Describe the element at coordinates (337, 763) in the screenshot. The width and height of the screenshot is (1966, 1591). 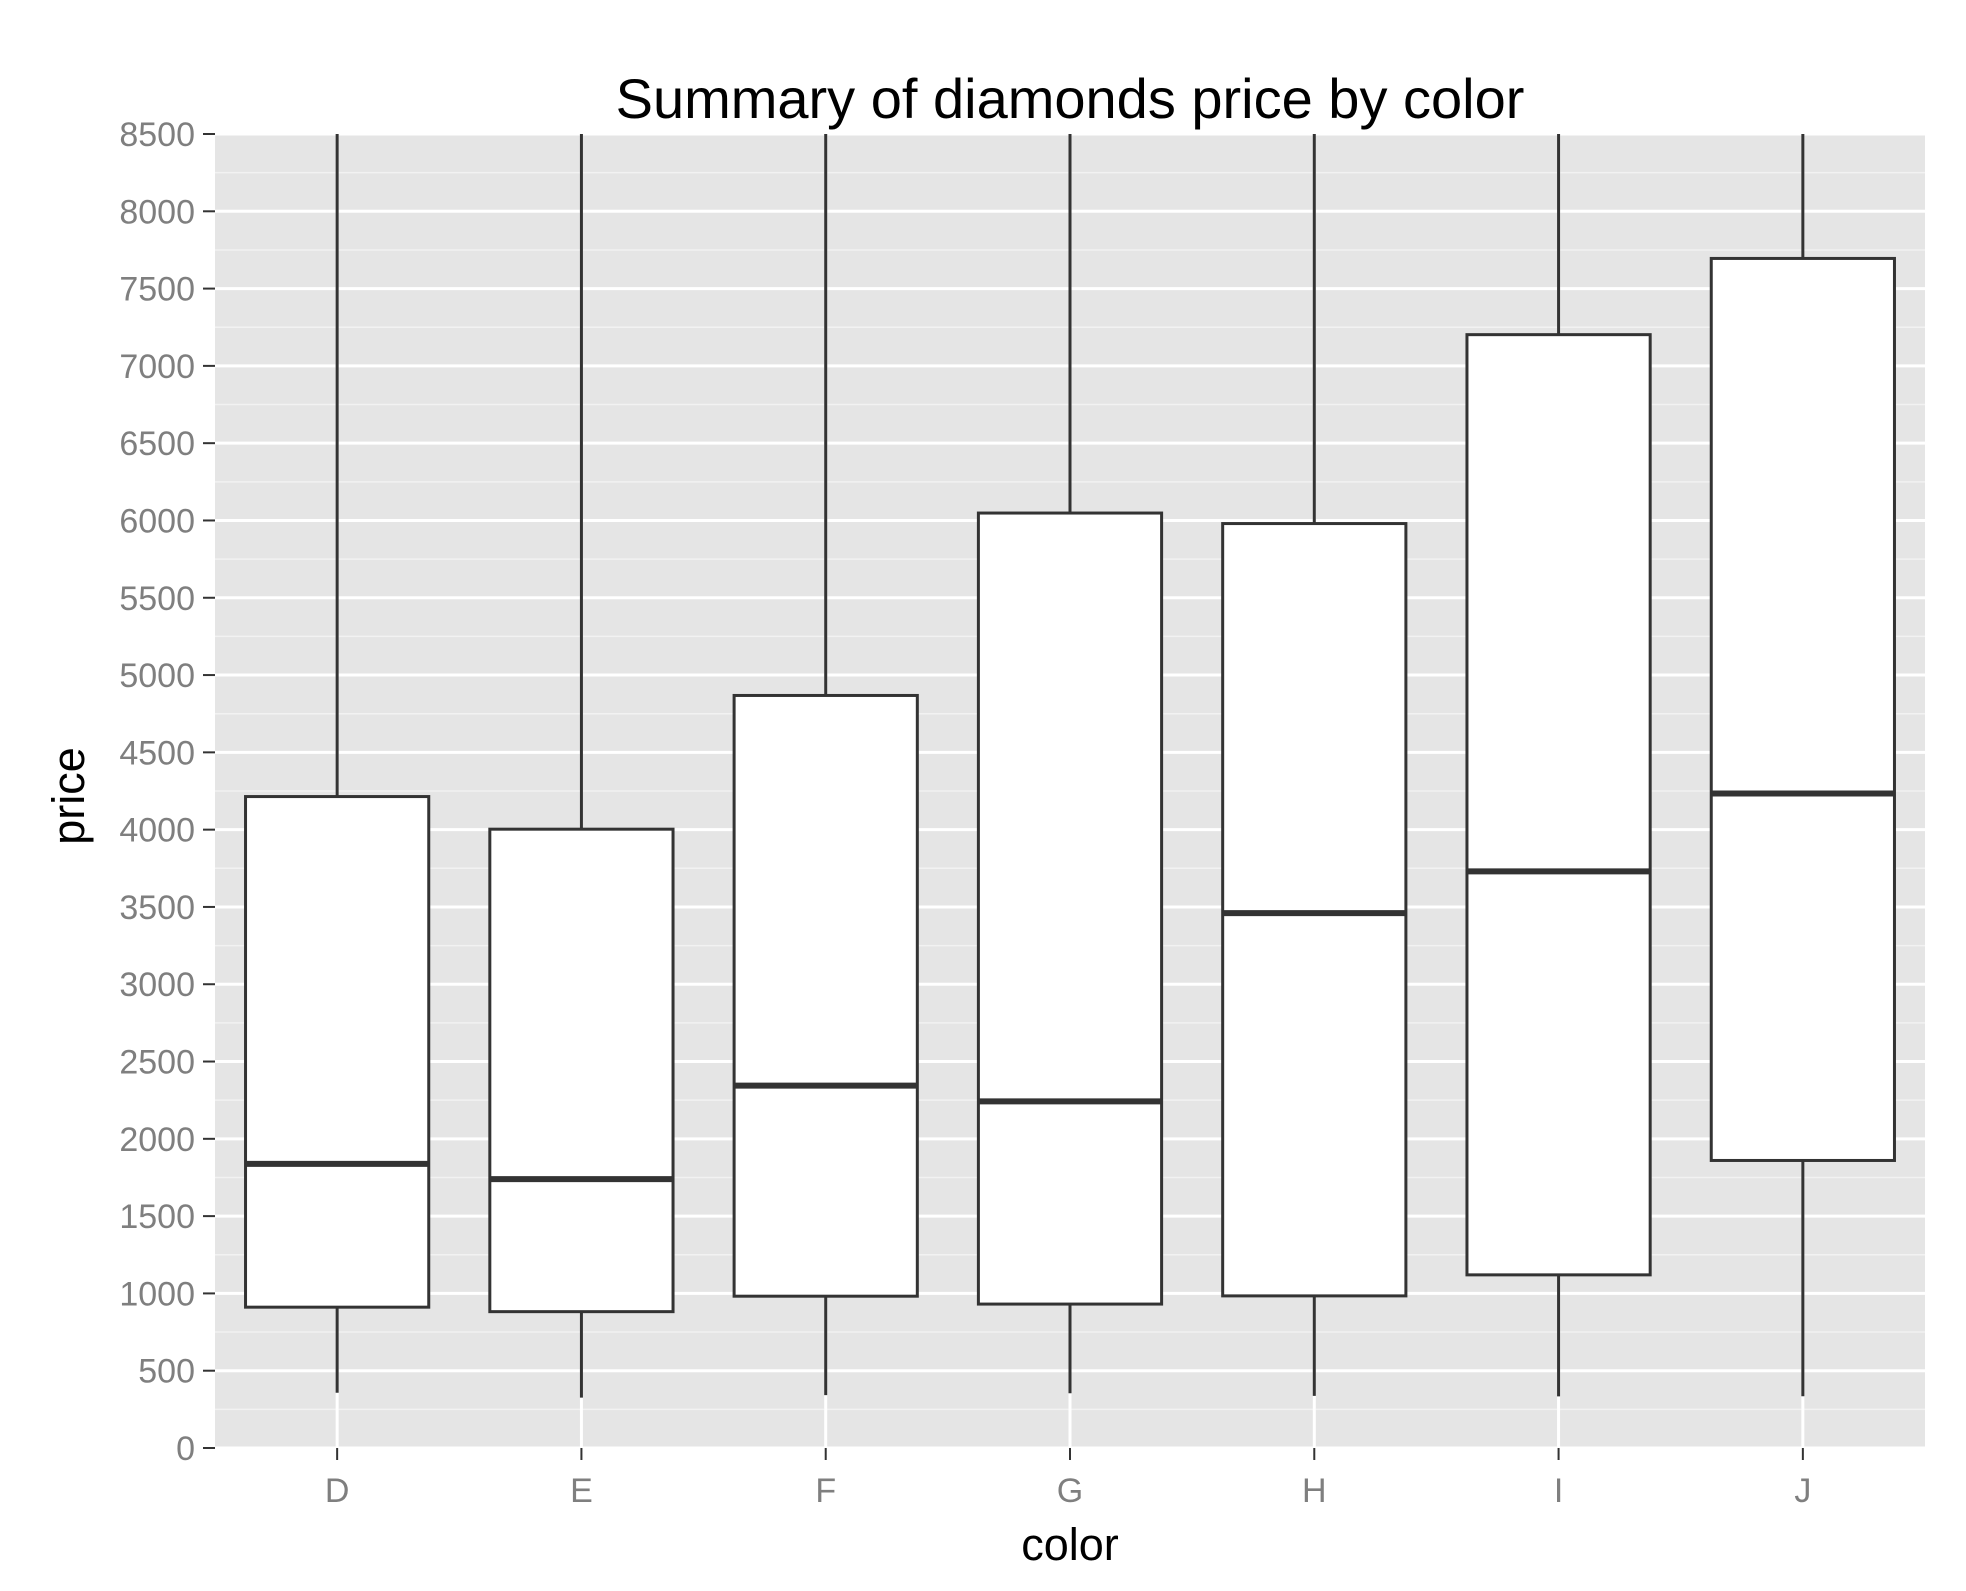
I see `box-D` at that location.